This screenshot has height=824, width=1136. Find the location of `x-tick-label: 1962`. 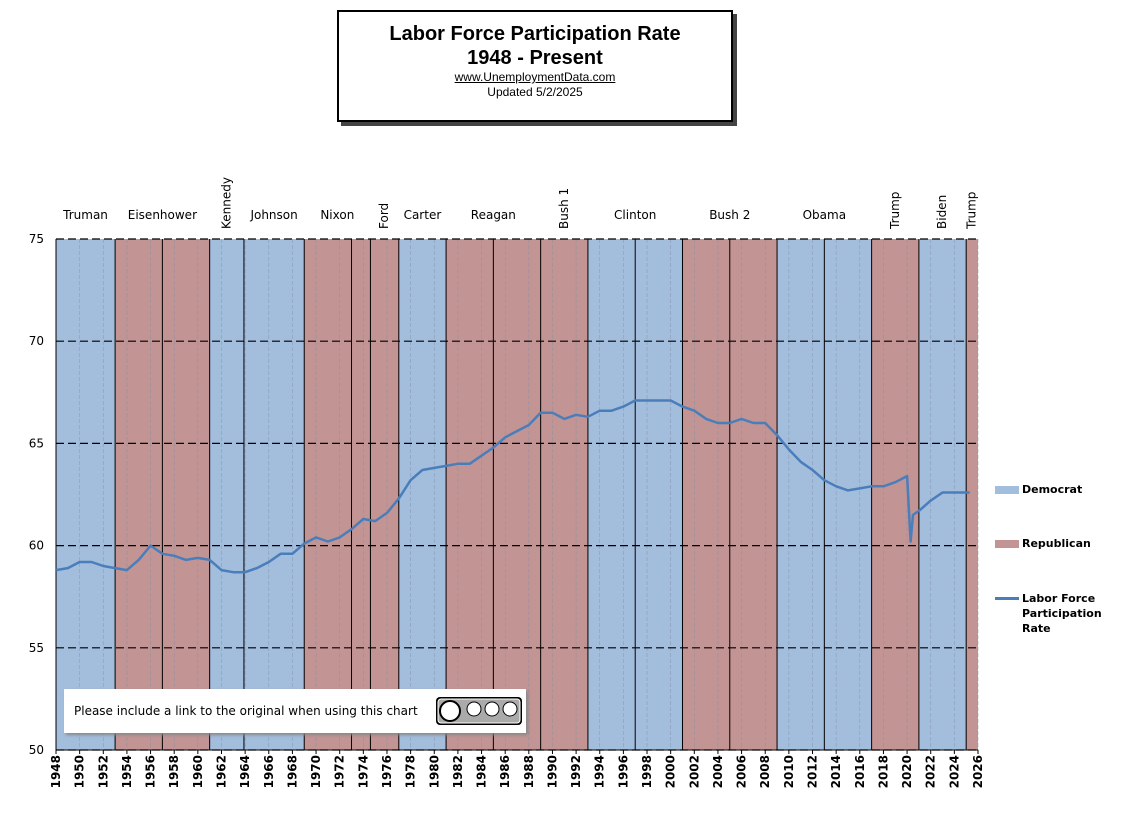

x-tick-label: 1962 is located at coordinates (221, 771).